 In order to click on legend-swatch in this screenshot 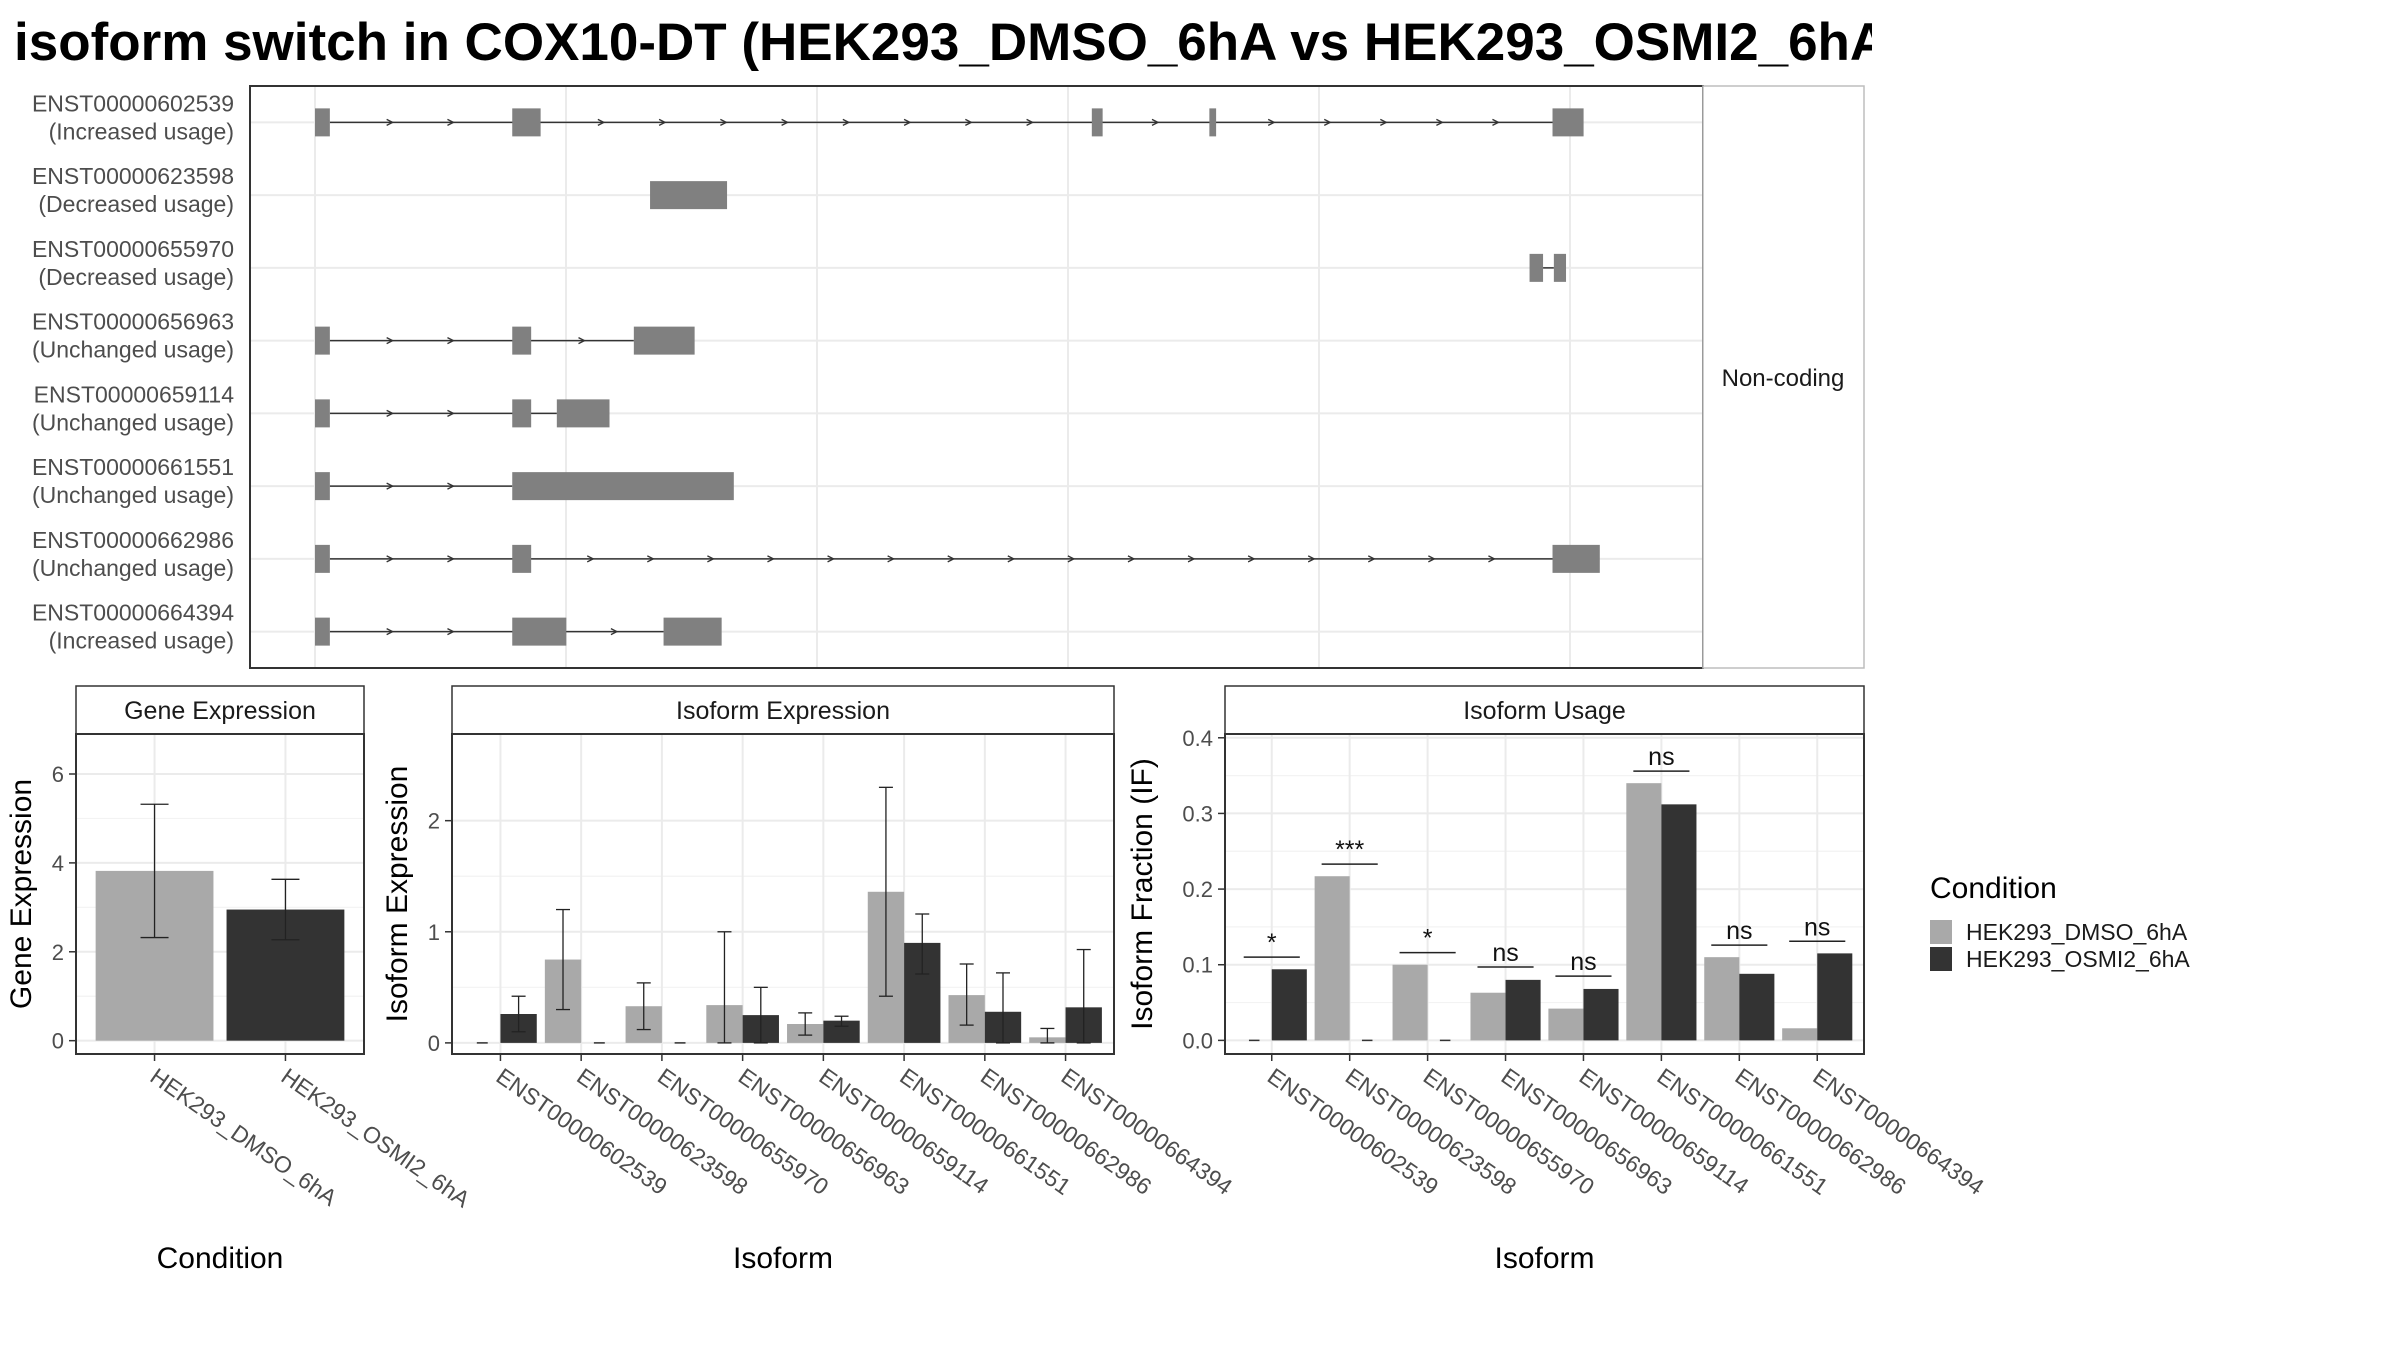, I will do `click(1941, 959)`.